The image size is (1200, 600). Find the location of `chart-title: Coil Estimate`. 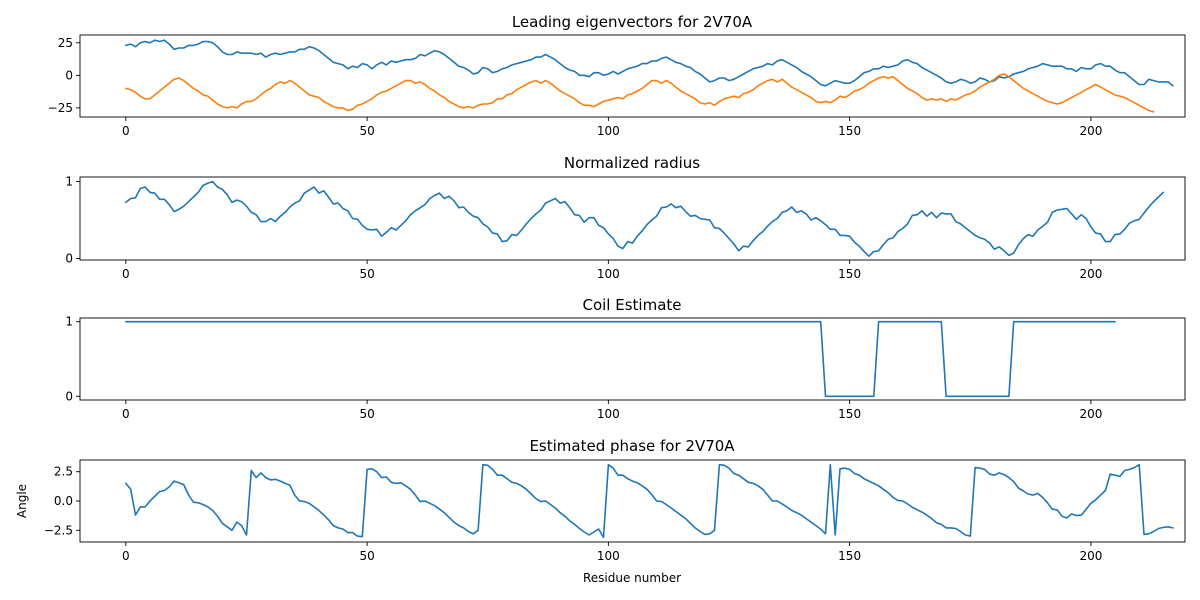

chart-title: Coil Estimate is located at coordinates (631, 305).